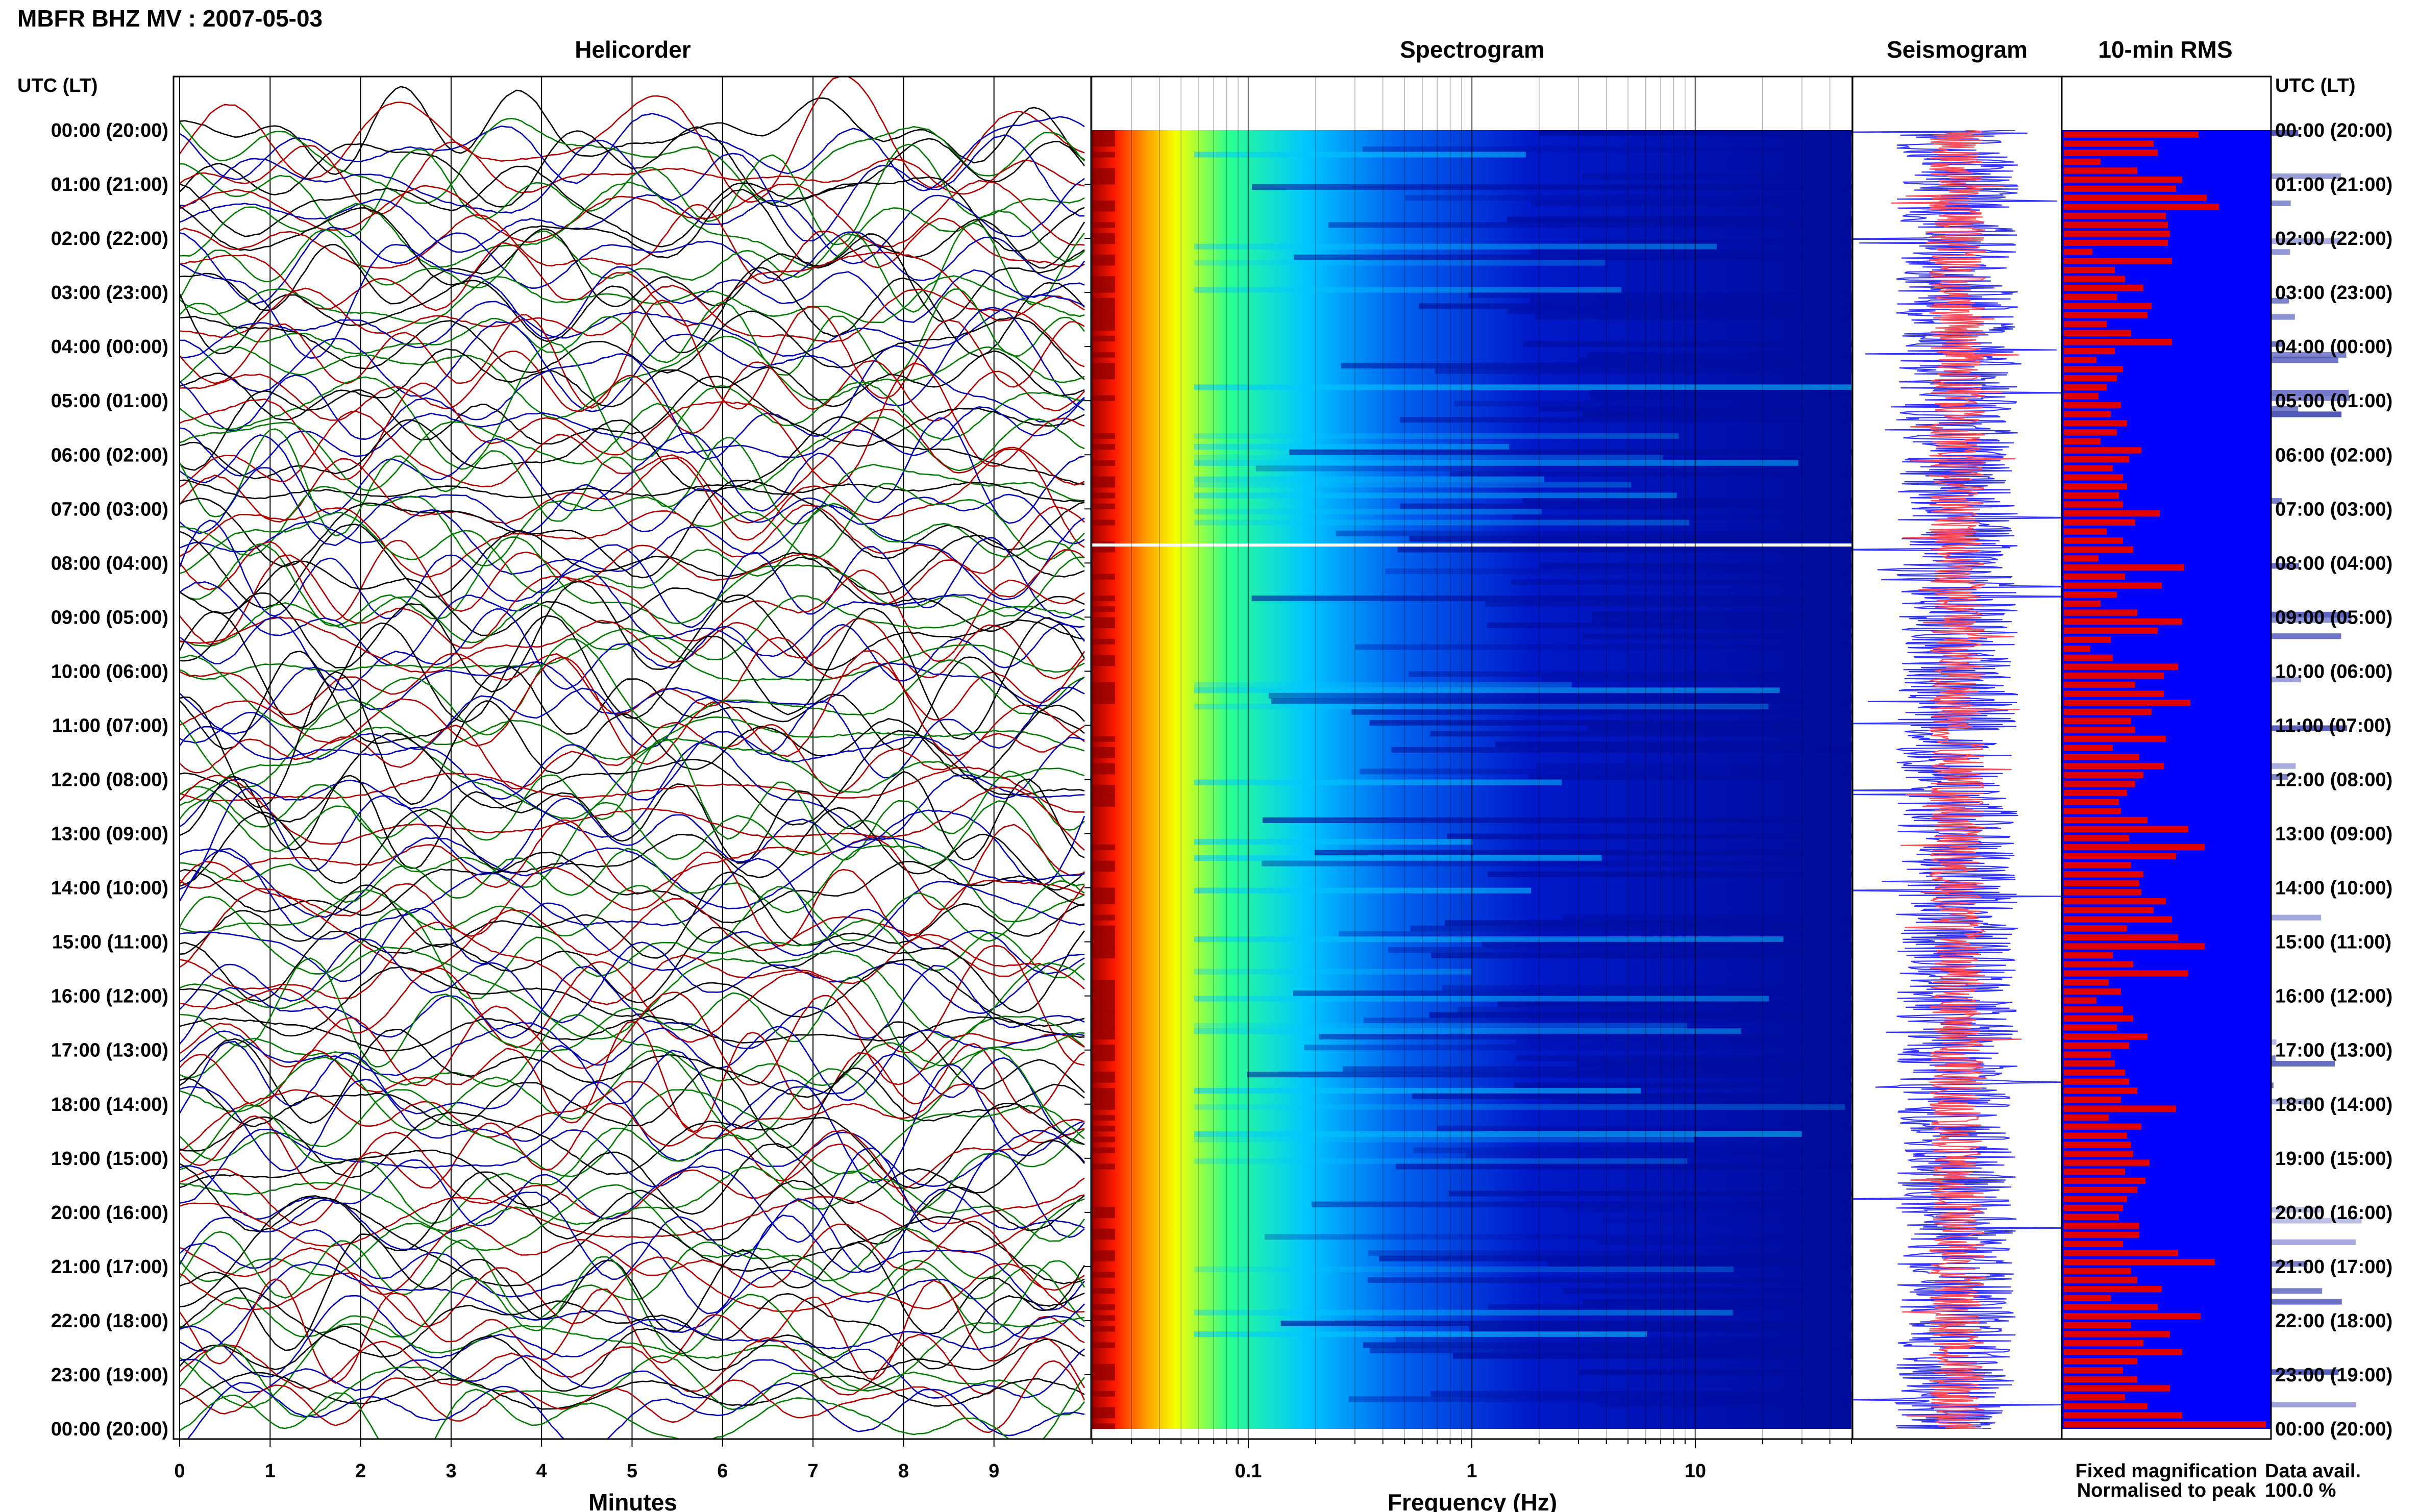 The height and width of the screenshot is (1512, 2419). What do you see at coordinates (2165, 49) in the screenshot?
I see `rms-title: 10-min RMS` at bounding box center [2165, 49].